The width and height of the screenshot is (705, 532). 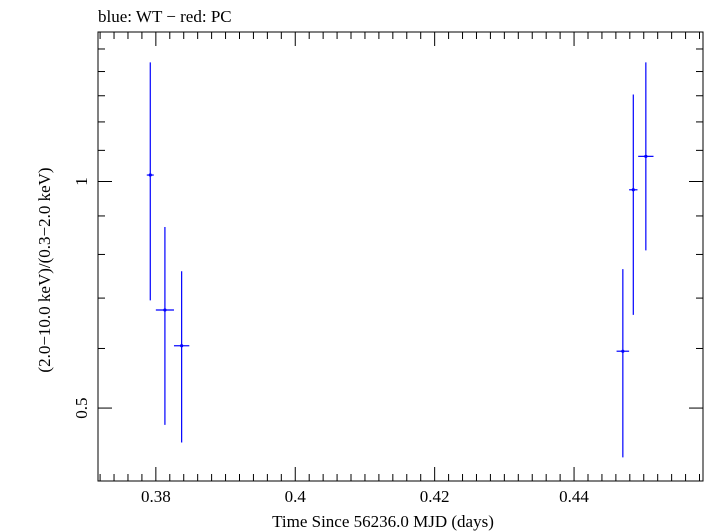 What do you see at coordinates (81, 407) in the screenshot?
I see `y-tick-label: 0.5` at bounding box center [81, 407].